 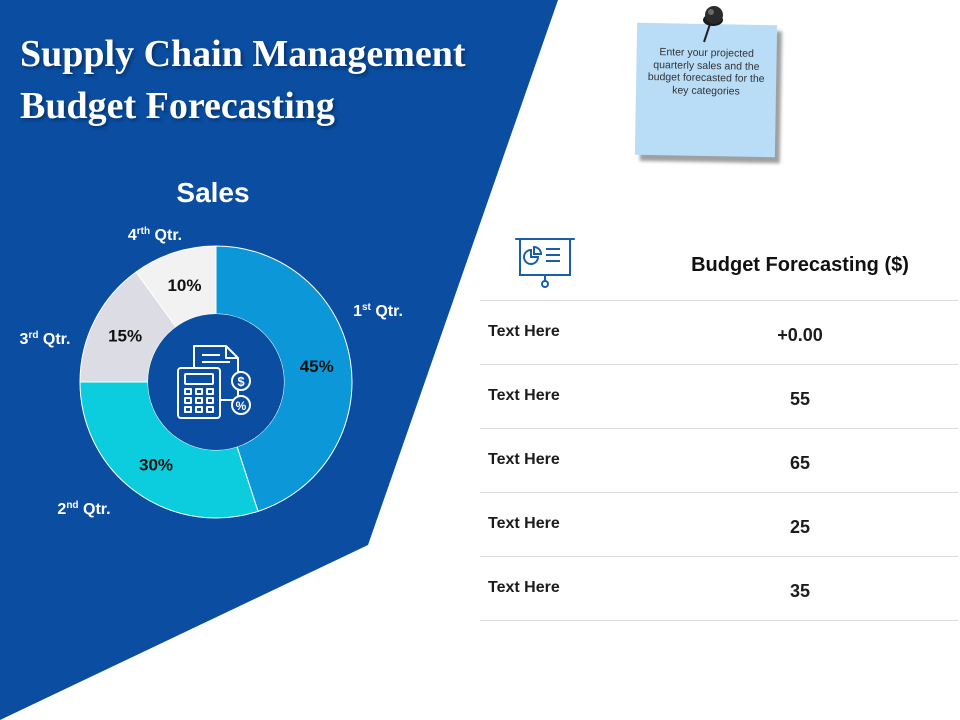 What do you see at coordinates (378, 311) in the screenshot?
I see `slice-category-label: 1st Qtr.` at bounding box center [378, 311].